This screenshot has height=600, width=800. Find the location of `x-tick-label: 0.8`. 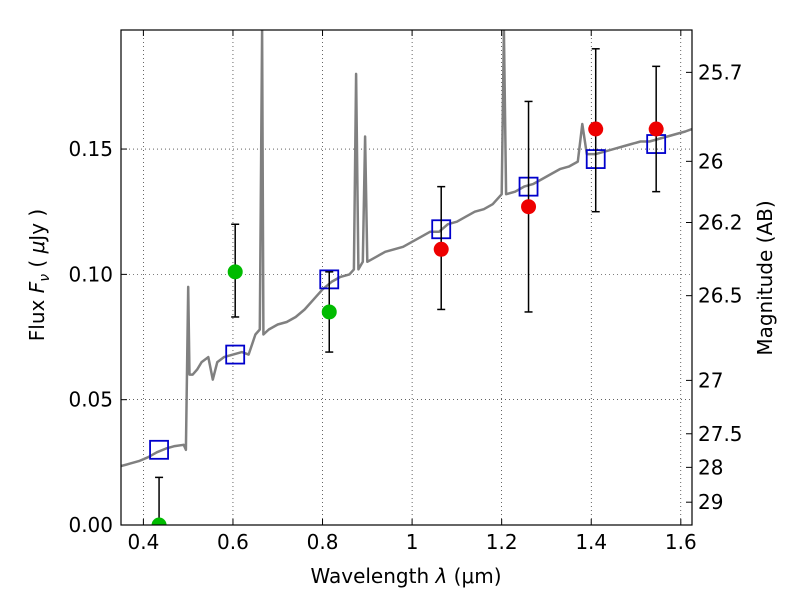

x-tick-label: 0.8 is located at coordinates (323, 542).